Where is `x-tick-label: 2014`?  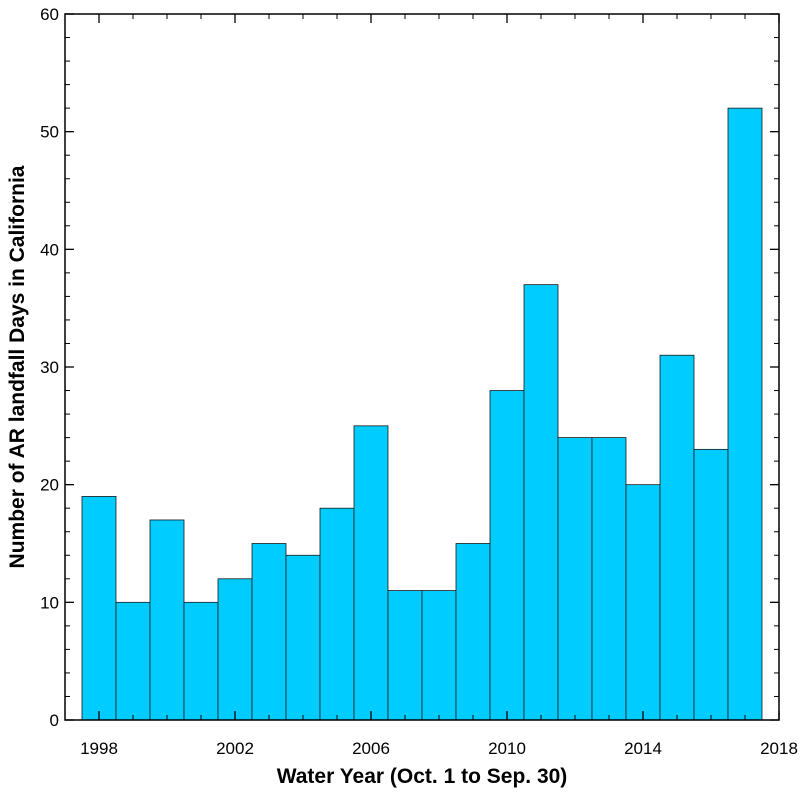 x-tick-label: 2014 is located at coordinates (643, 748).